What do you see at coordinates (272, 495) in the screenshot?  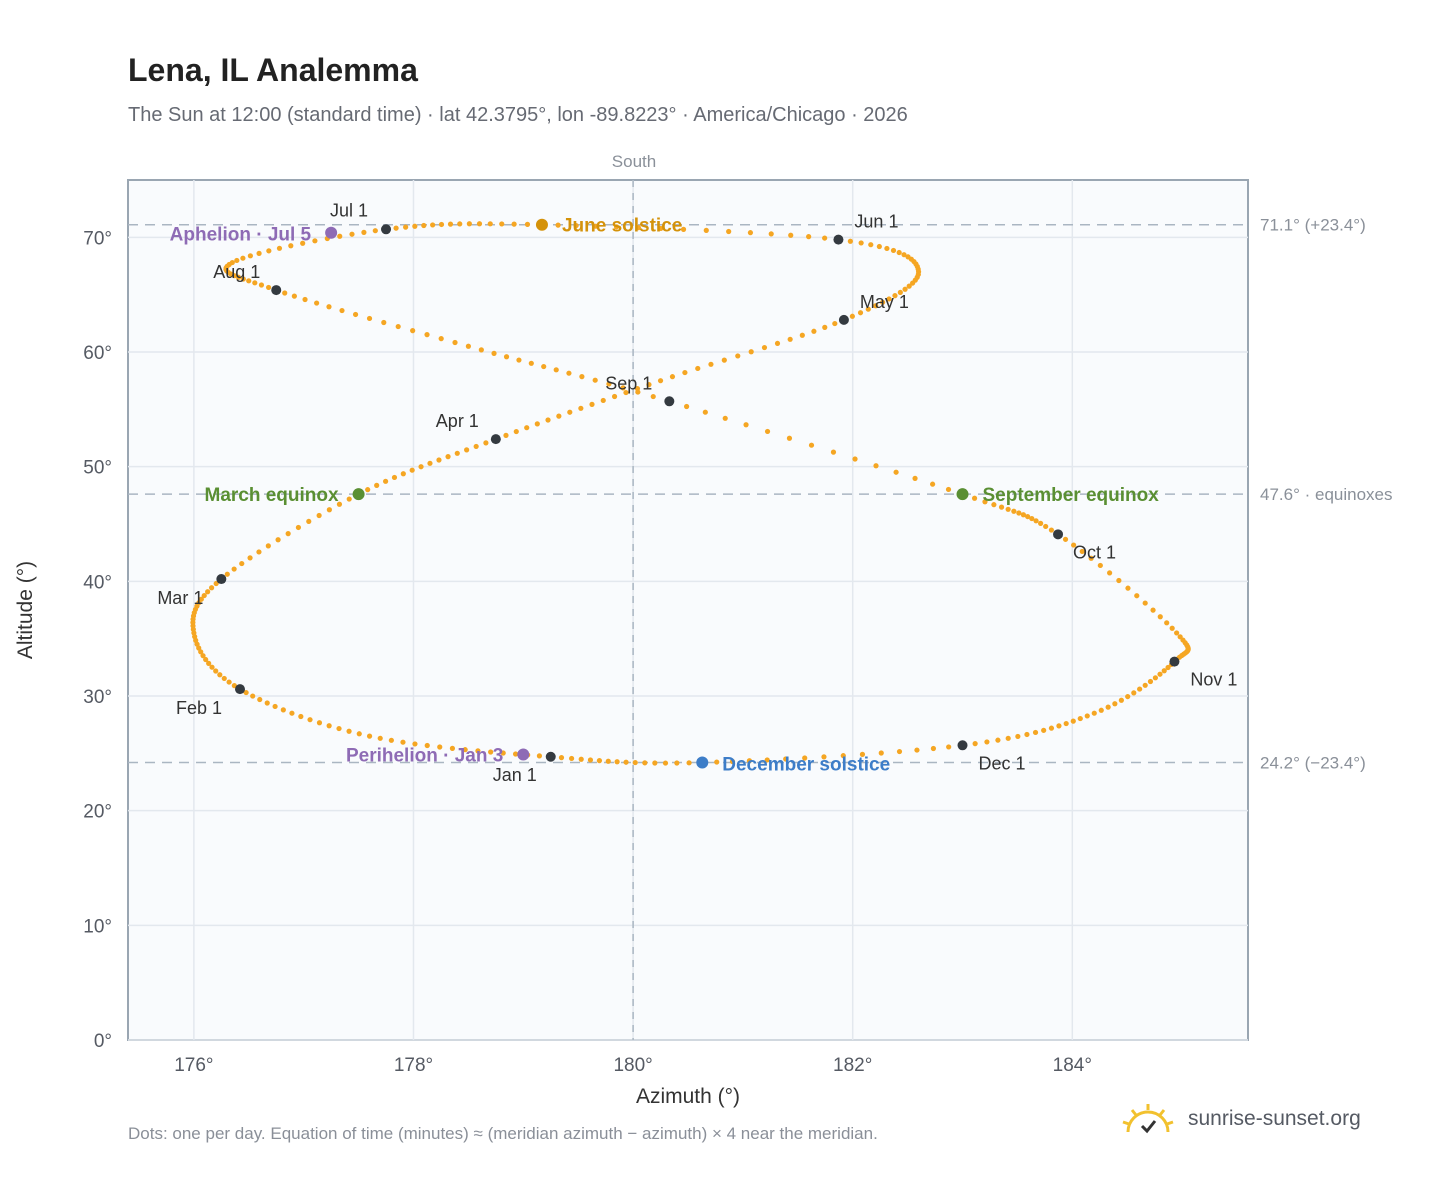 I see `event-label: March equinox` at bounding box center [272, 495].